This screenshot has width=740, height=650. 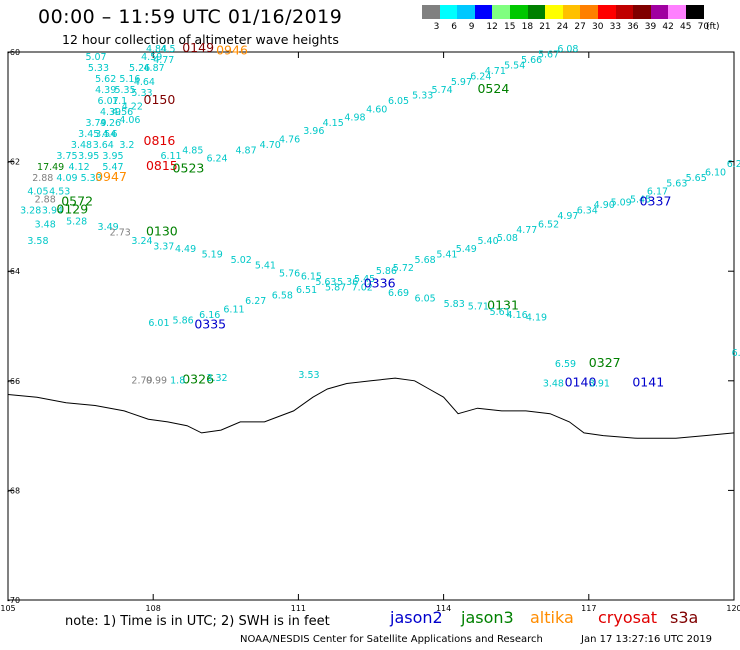 I want to click on wave-height-label: 2.73, so click(x=120, y=233).